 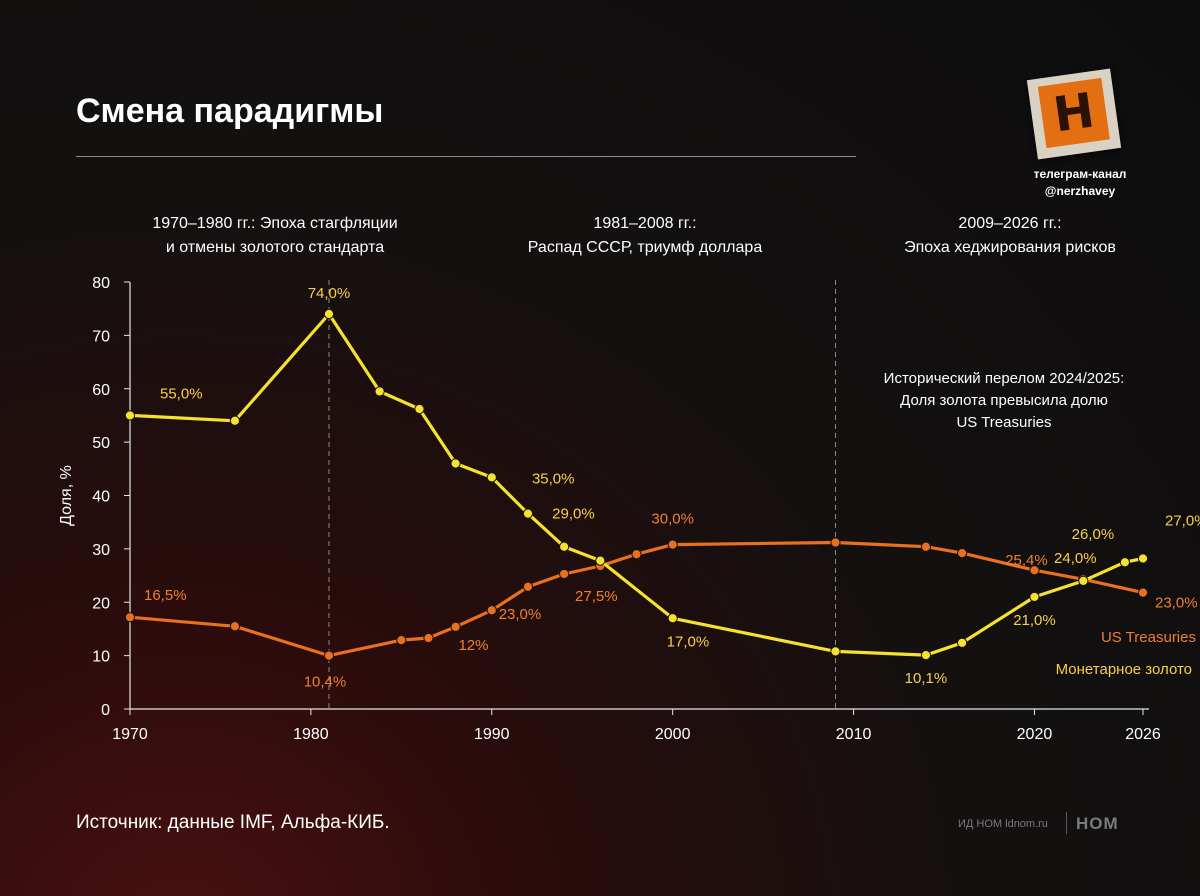 What do you see at coordinates (645, 223) in the screenshot?
I see `era-2-line-1: 1981–2008 гг.:` at bounding box center [645, 223].